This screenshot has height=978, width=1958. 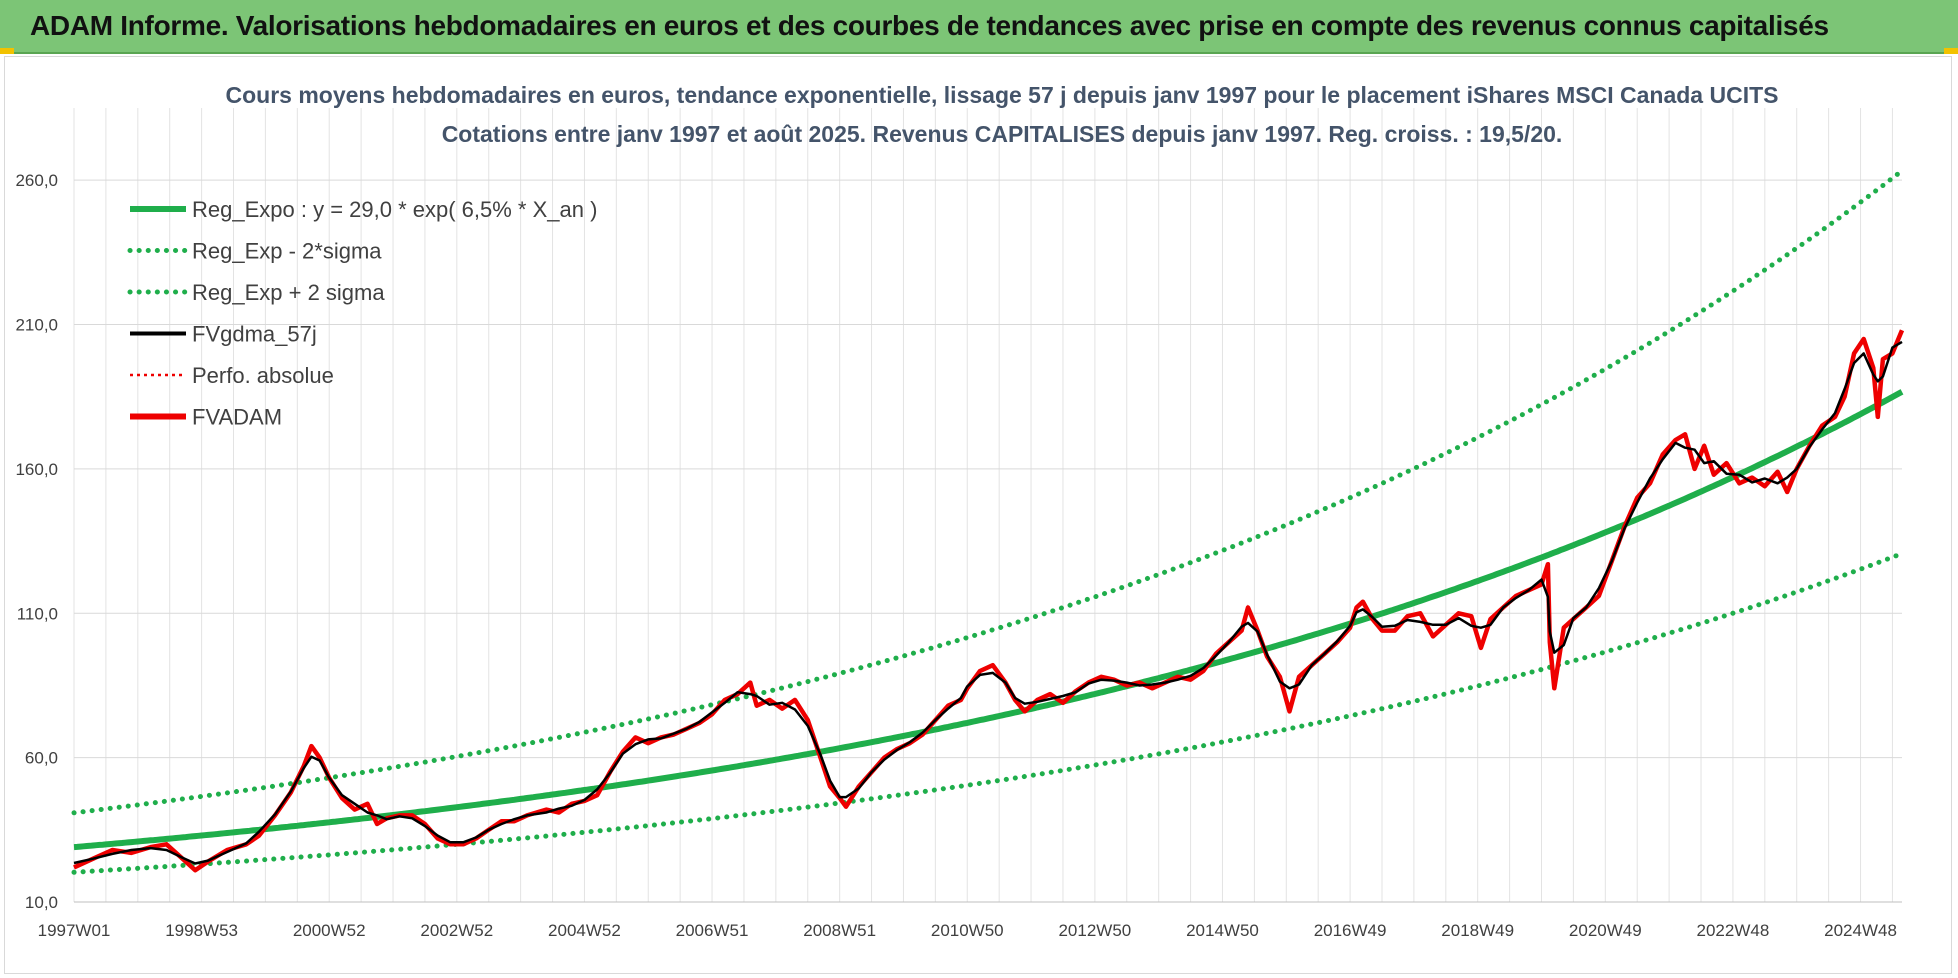 I want to click on x-tick-label: 1997W01, so click(x=74, y=930).